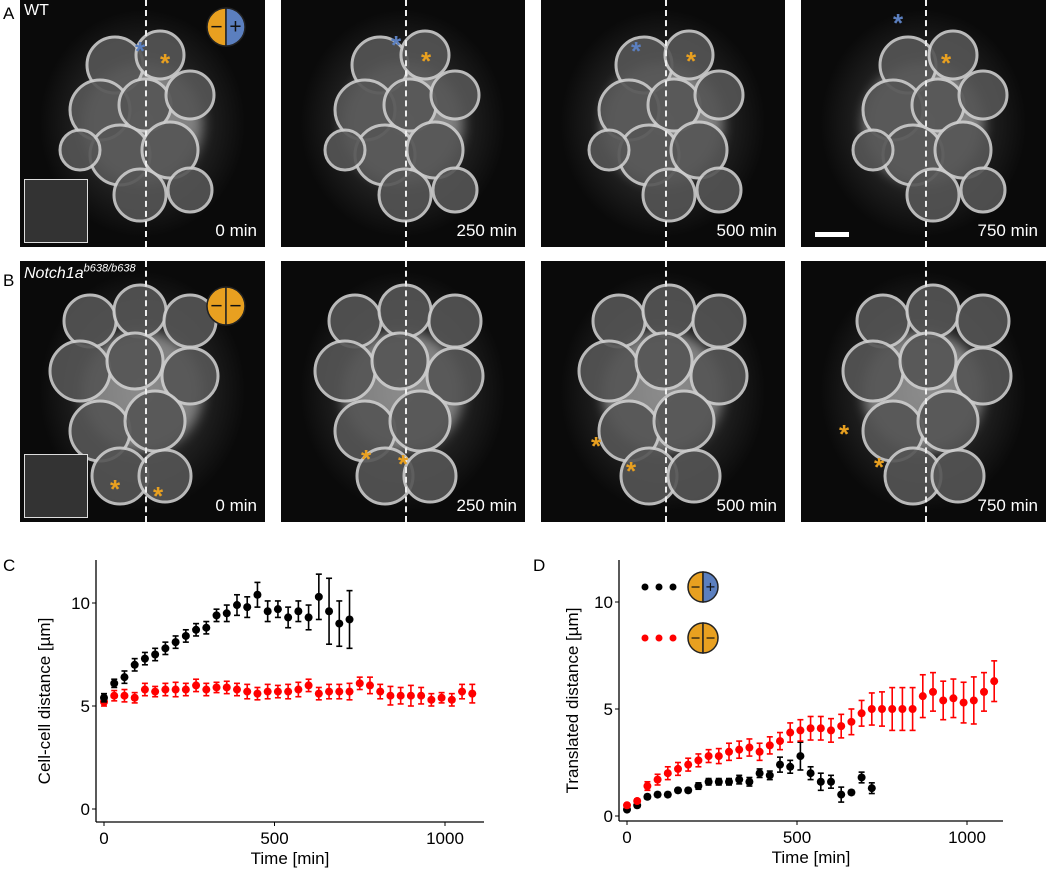  What do you see at coordinates (236, 505) in the screenshot?
I see `time-label: 0 min` at bounding box center [236, 505].